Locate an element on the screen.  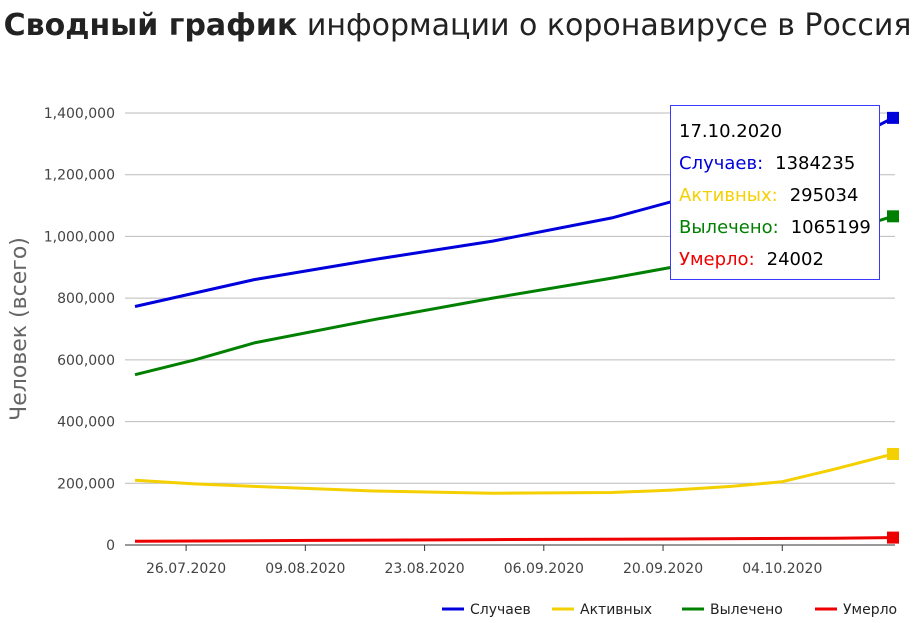
tooltip-row-recovered: Вылечено: 1065199 is located at coordinates (775, 228).